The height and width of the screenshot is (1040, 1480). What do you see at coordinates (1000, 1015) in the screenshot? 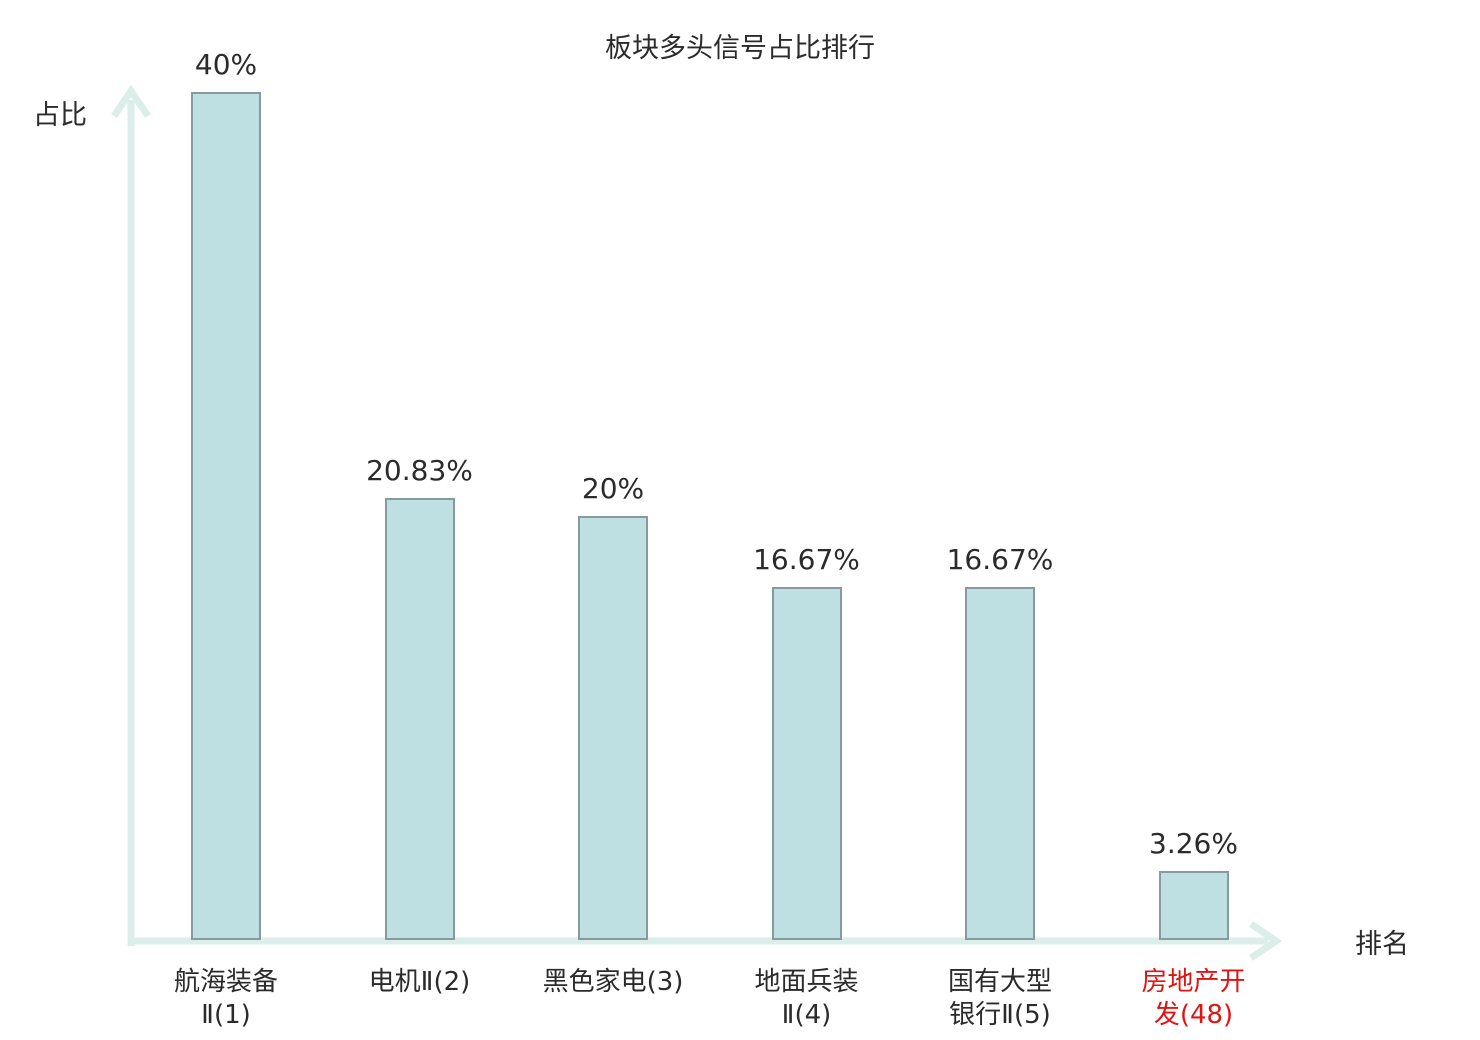
I see `category-label-line: 银行Ⅱ(5)` at bounding box center [1000, 1015].